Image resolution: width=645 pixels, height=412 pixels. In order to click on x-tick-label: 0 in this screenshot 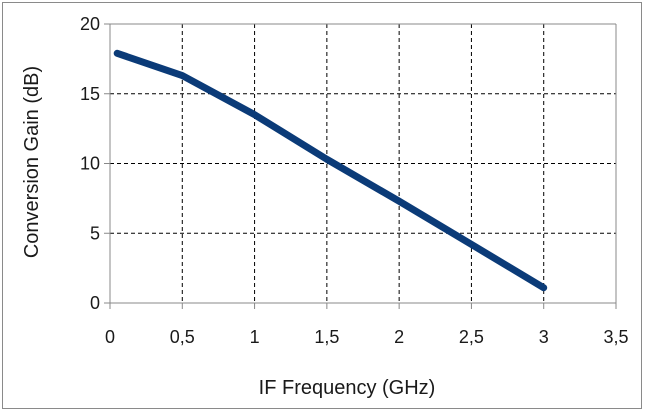, I will do `click(110, 337)`.